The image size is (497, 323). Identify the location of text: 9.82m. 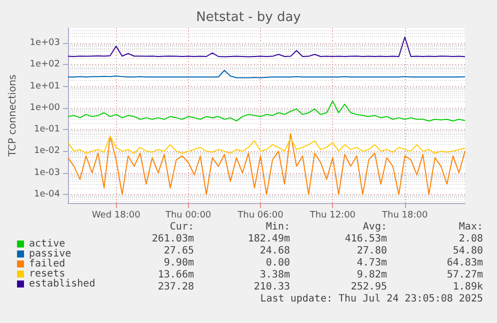
(371, 275).